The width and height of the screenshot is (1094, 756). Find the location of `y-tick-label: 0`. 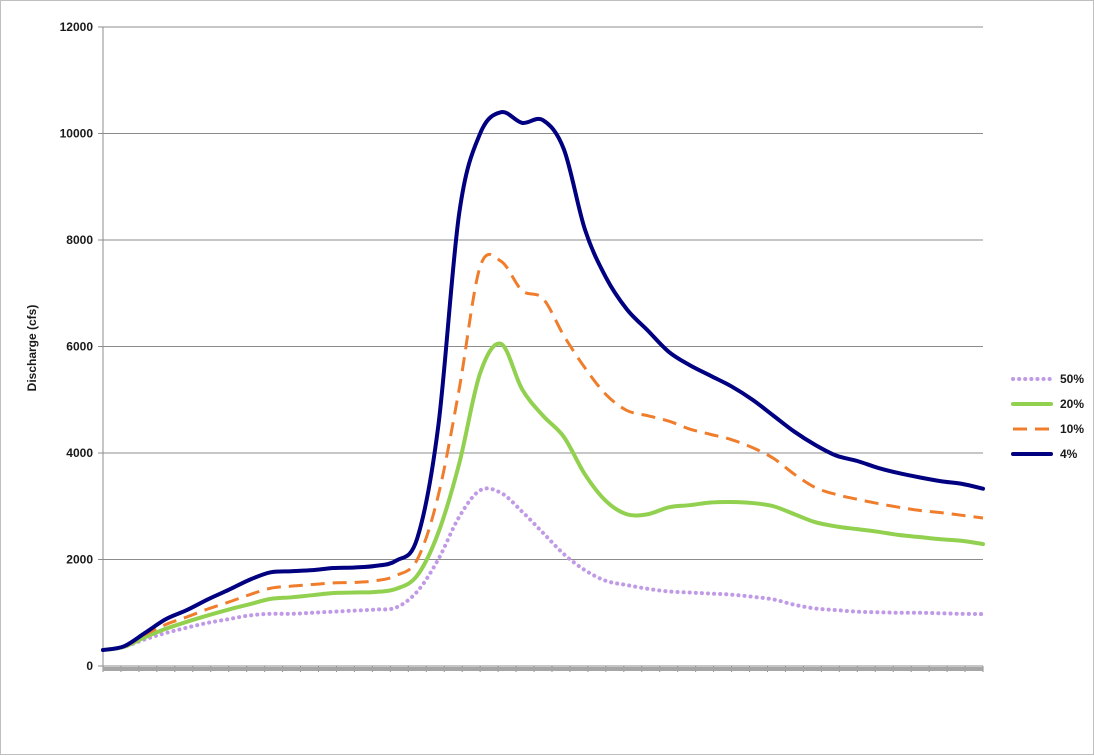

y-tick-label: 0 is located at coordinates (89, 666).